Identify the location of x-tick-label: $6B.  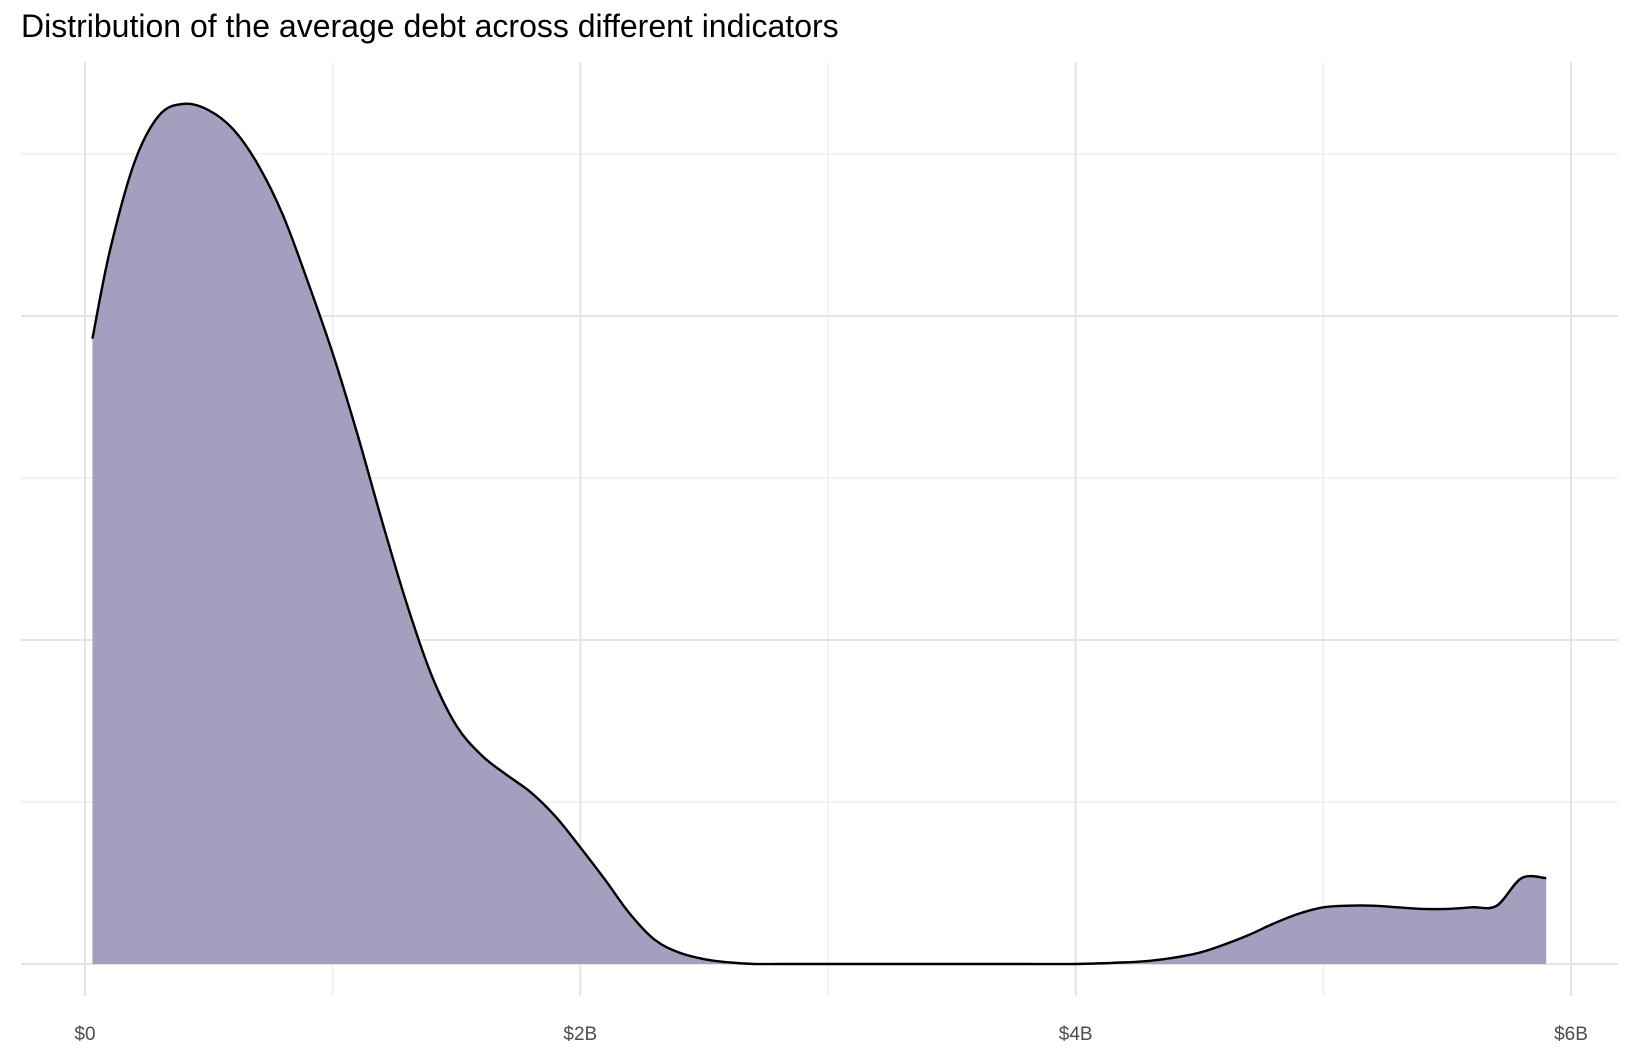
(1571, 1034).